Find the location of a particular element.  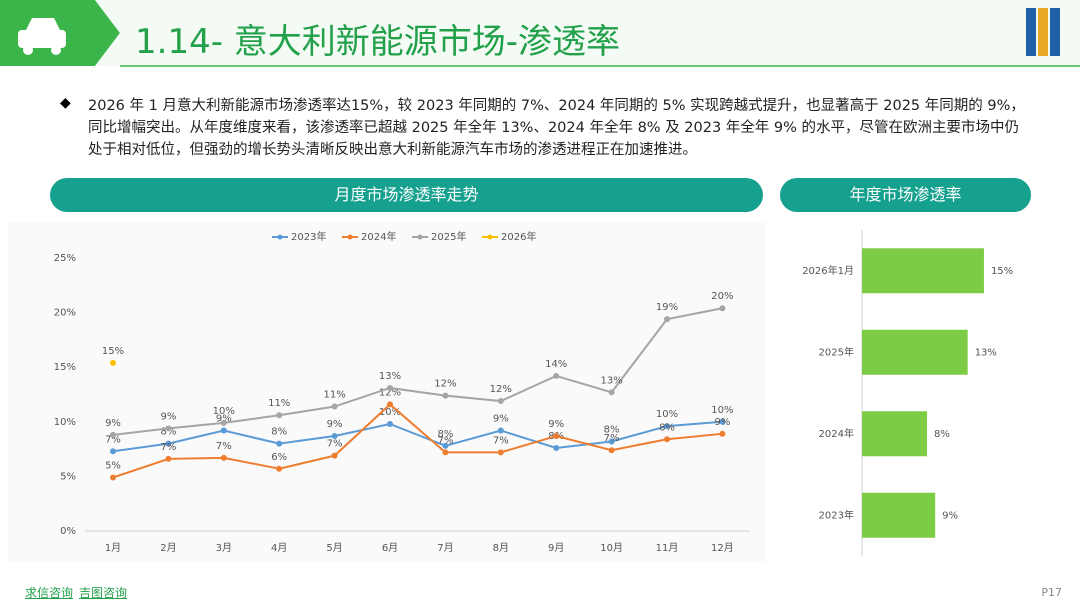

y-tick-label: 25% is located at coordinates (65, 258).